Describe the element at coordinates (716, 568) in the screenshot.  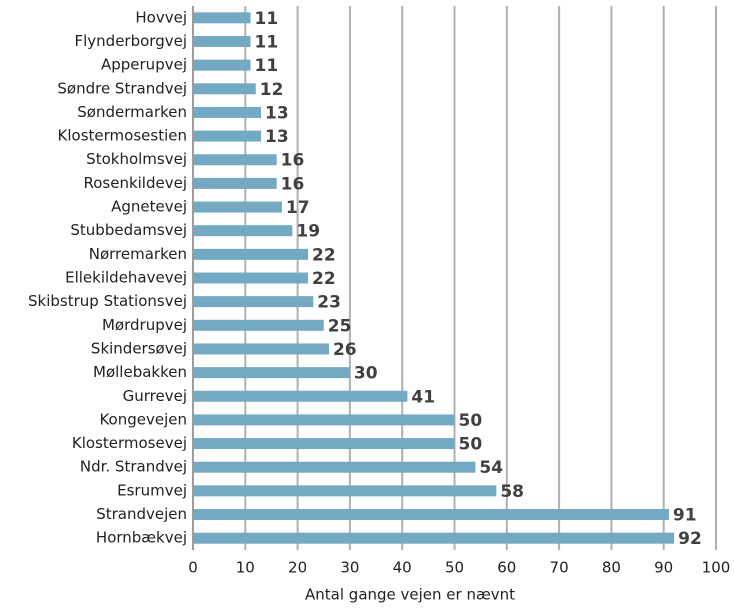
I see `x-tick-label: 100` at that location.